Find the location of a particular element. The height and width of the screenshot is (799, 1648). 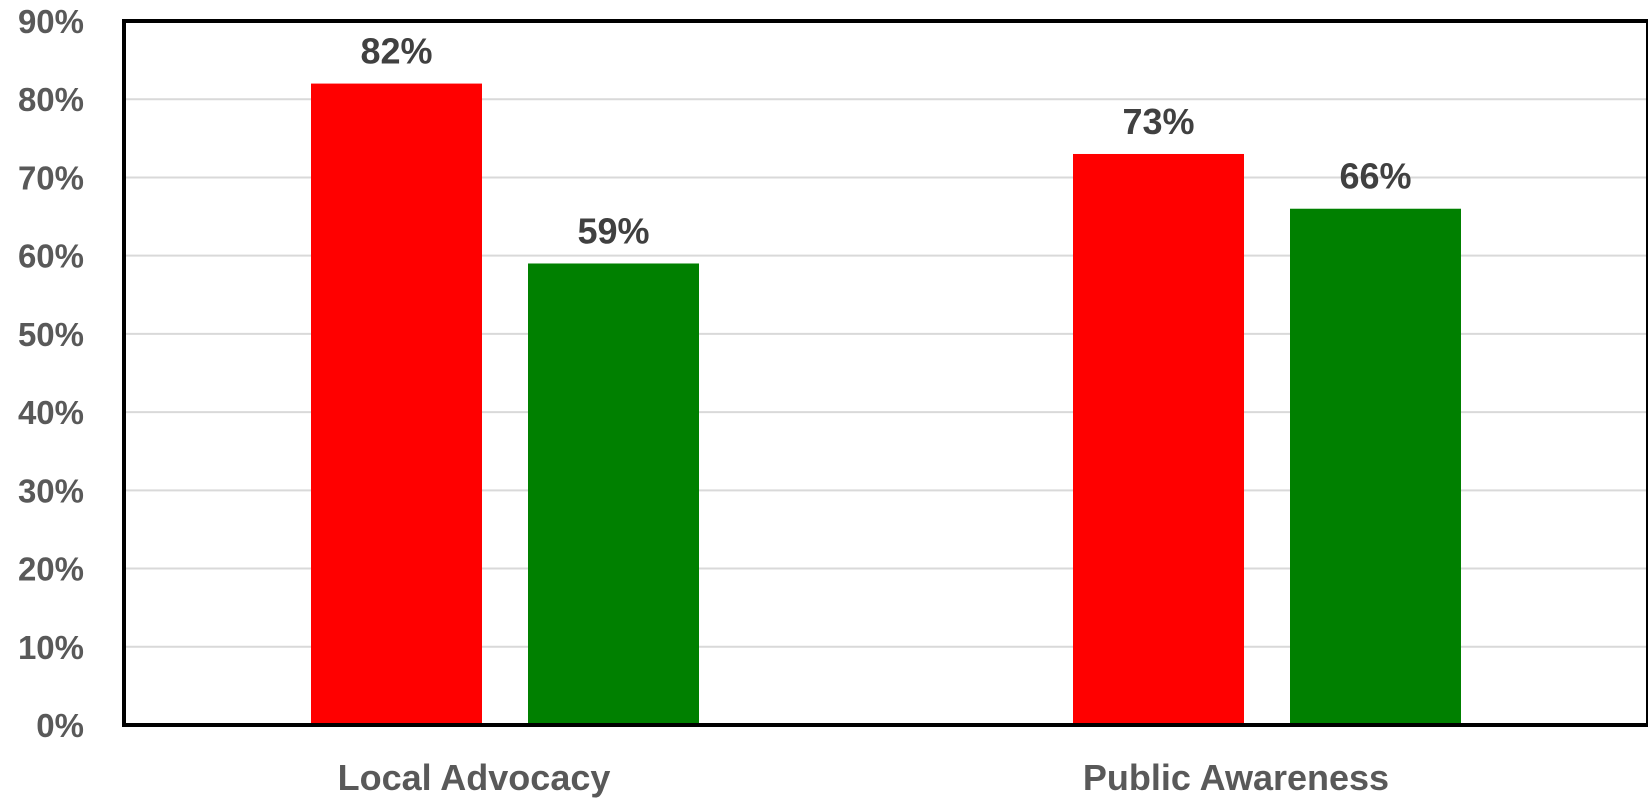

y-tick-label: 70% is located at coordinates (51, 177).